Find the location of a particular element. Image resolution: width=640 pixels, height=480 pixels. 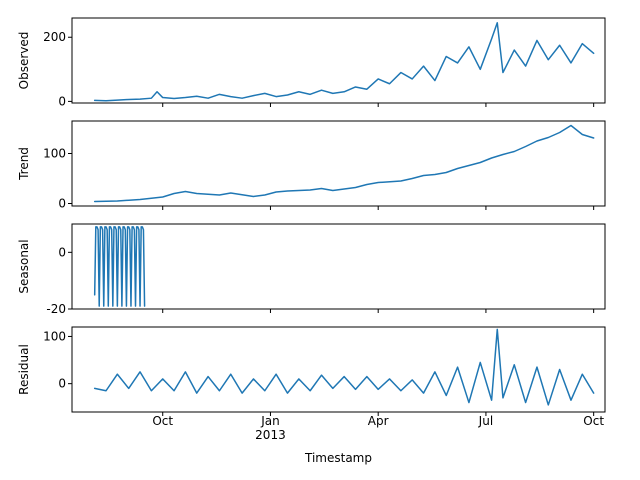

y-axis-label: Seasonal is located at coordinates (24, 266).